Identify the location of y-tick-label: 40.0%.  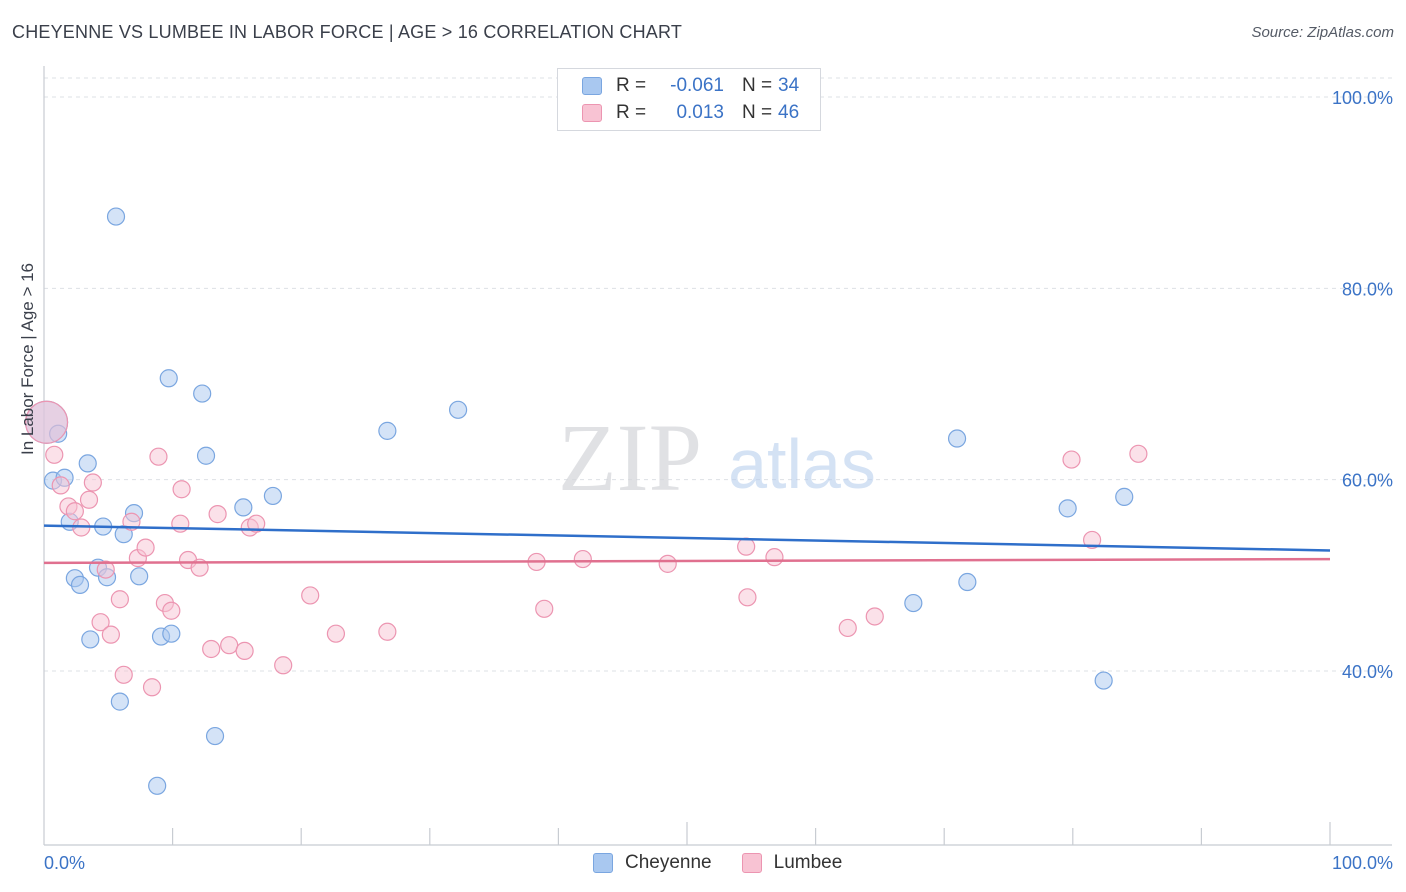
(1367, 672).